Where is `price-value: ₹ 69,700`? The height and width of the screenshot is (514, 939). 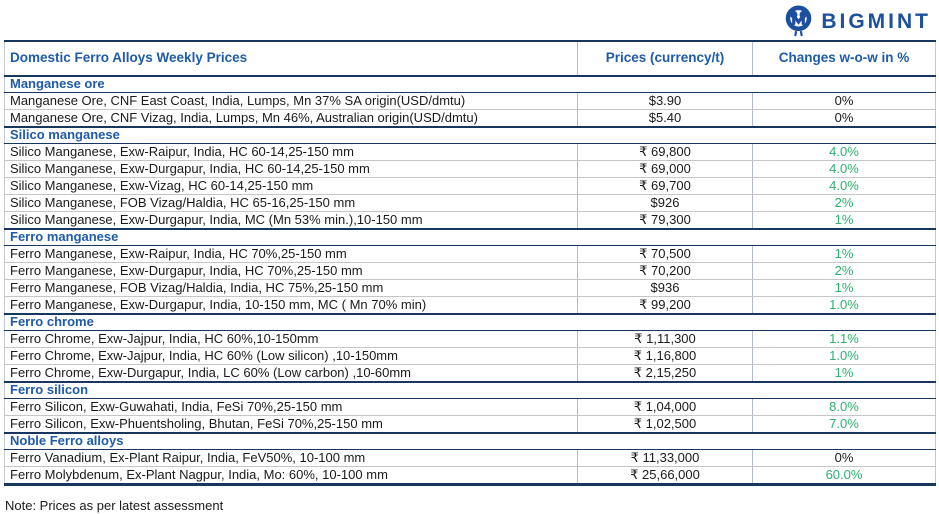 price-value: ₹ 69,700 is located at coordinates (665, 186).